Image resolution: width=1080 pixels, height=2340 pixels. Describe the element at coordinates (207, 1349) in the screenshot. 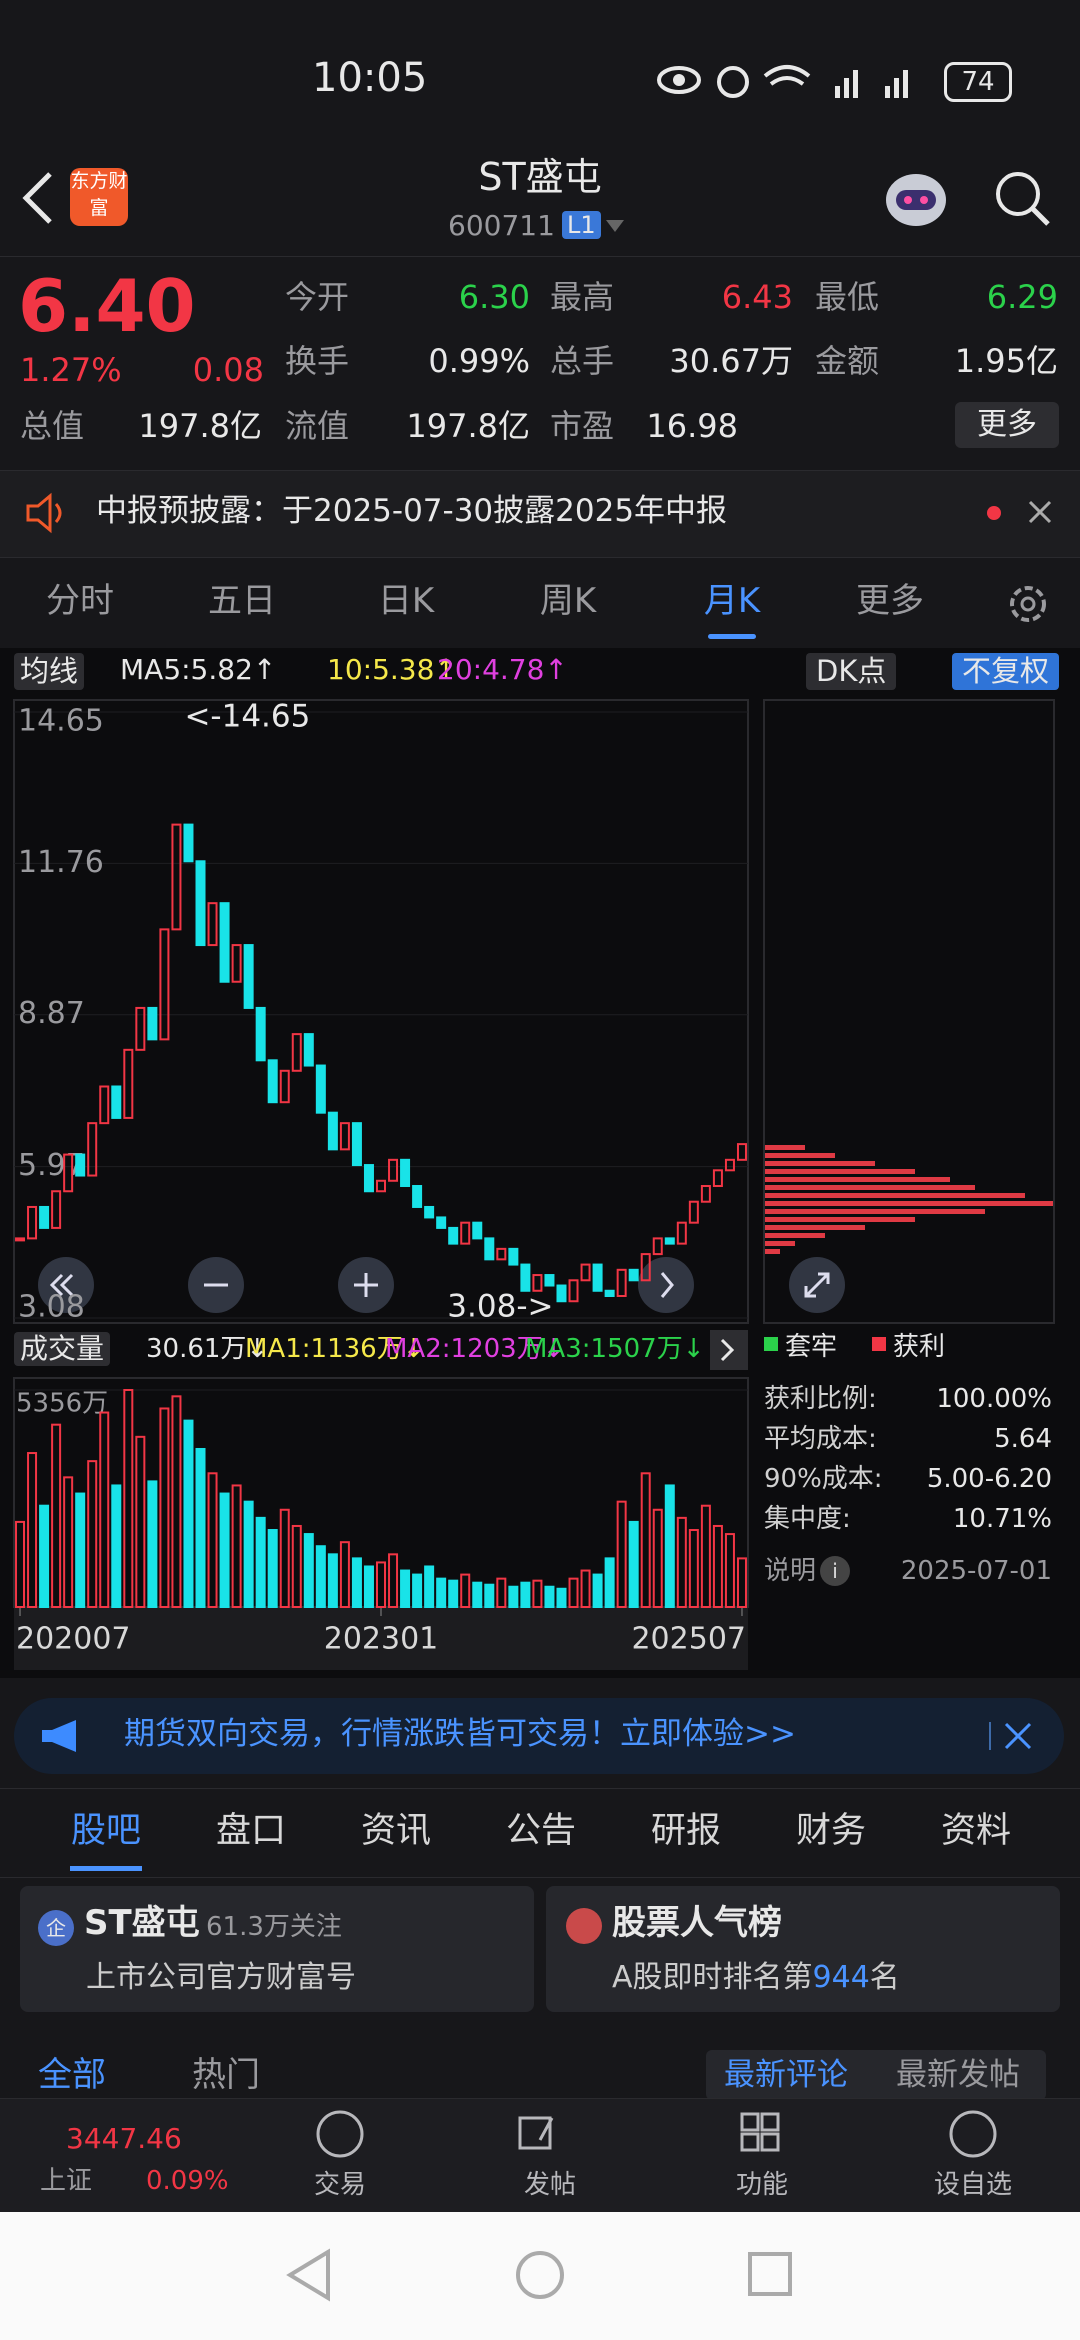

I see `volume-current: 30.61万↓` at that location.